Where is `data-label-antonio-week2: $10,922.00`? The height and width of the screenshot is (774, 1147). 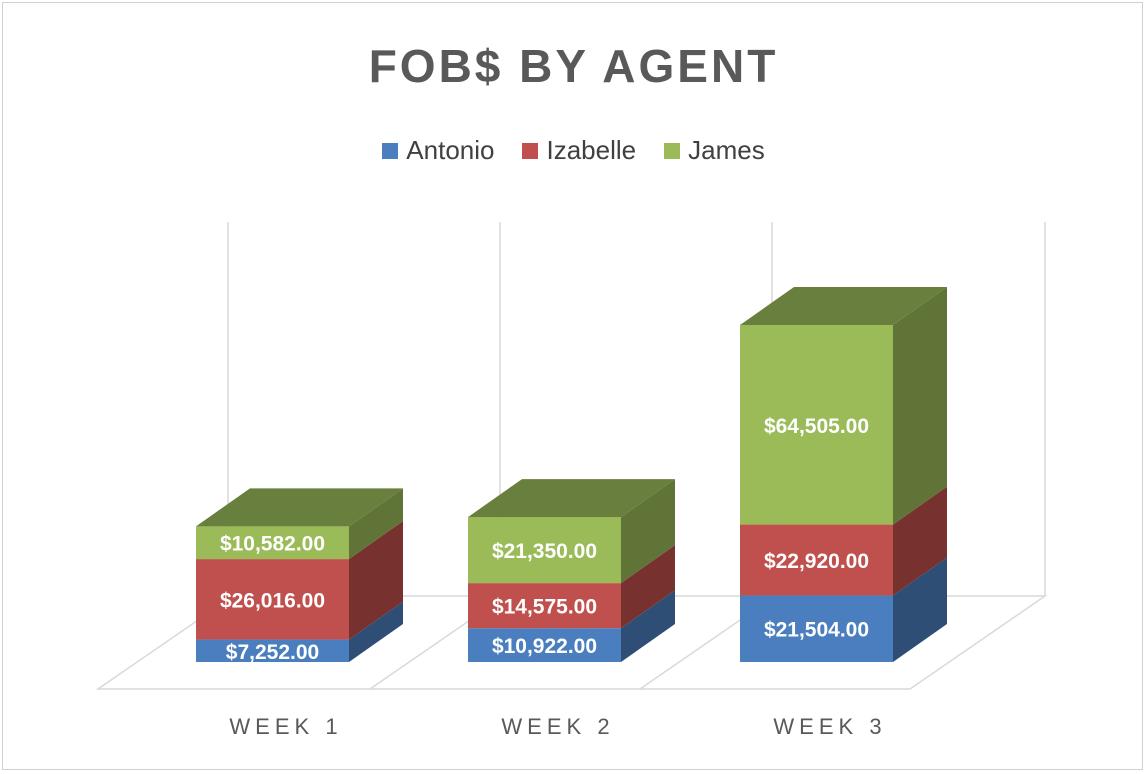
data-label-antonio-week2: $10,922.00 is located at coordinates (544, 646).